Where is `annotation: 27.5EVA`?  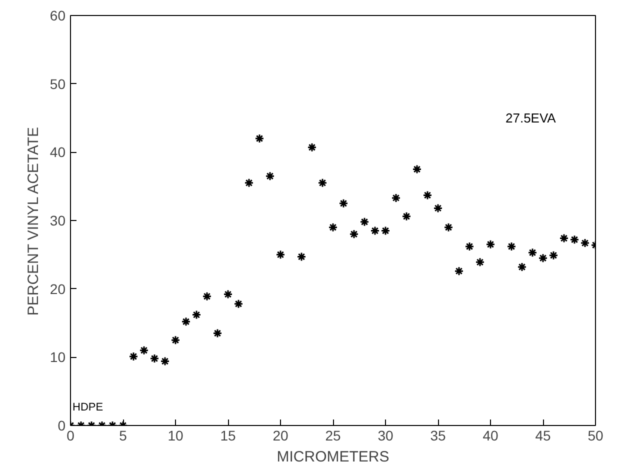
annotation: 27.5EVA is located at coordinates (531, 118).